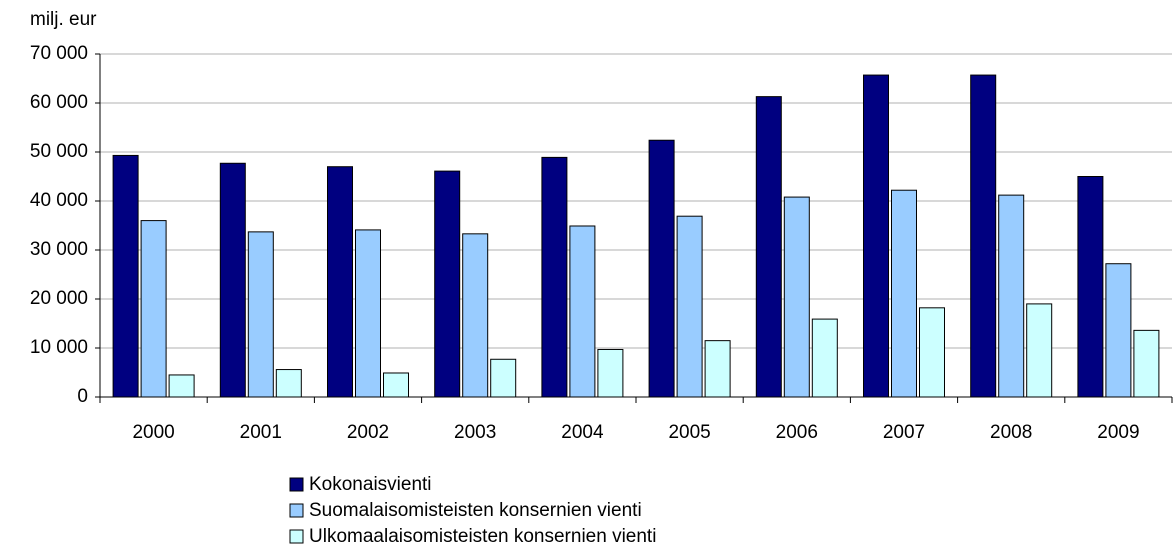 Image resolution: width=1176 pixels, height=550 pixels. What do you see at coordinates (59, 347) in the screenshot?
I see `y-tick-label: 10 000` at bounding box center [59, 347].